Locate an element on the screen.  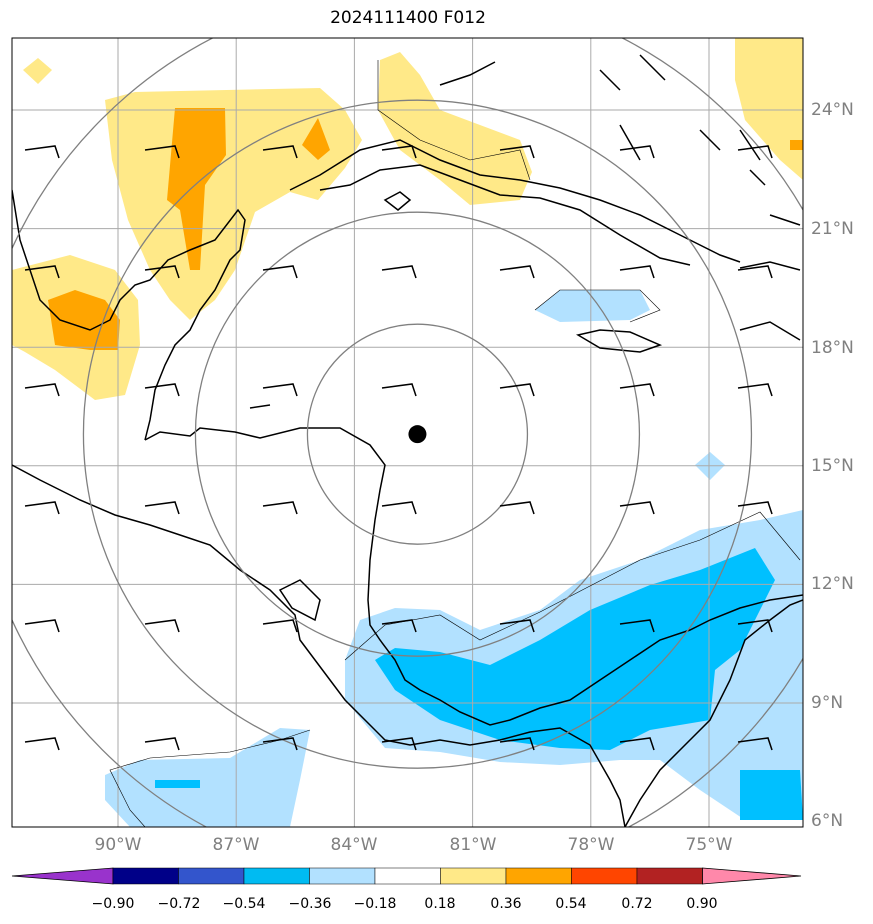
coast-ne-island is located at coordinates (757, 177).